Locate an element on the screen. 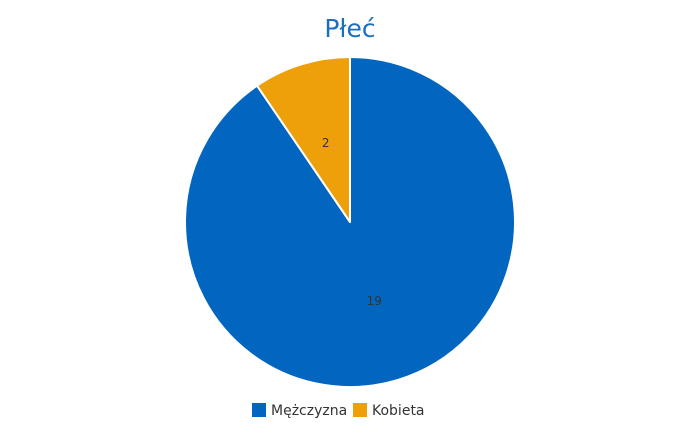 This screenshot has height=427, width=700. legend-label-mezczyzna: Mężczyzna is located at coordinates (309, 411).